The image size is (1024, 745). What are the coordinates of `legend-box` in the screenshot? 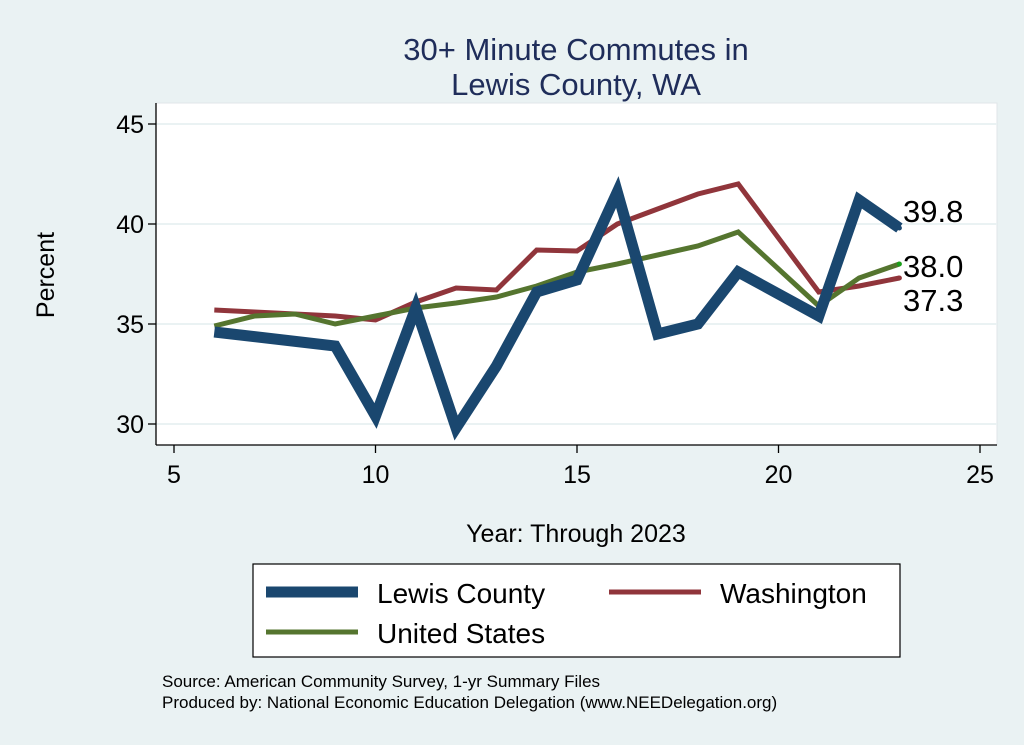 It's located at (576, 610).